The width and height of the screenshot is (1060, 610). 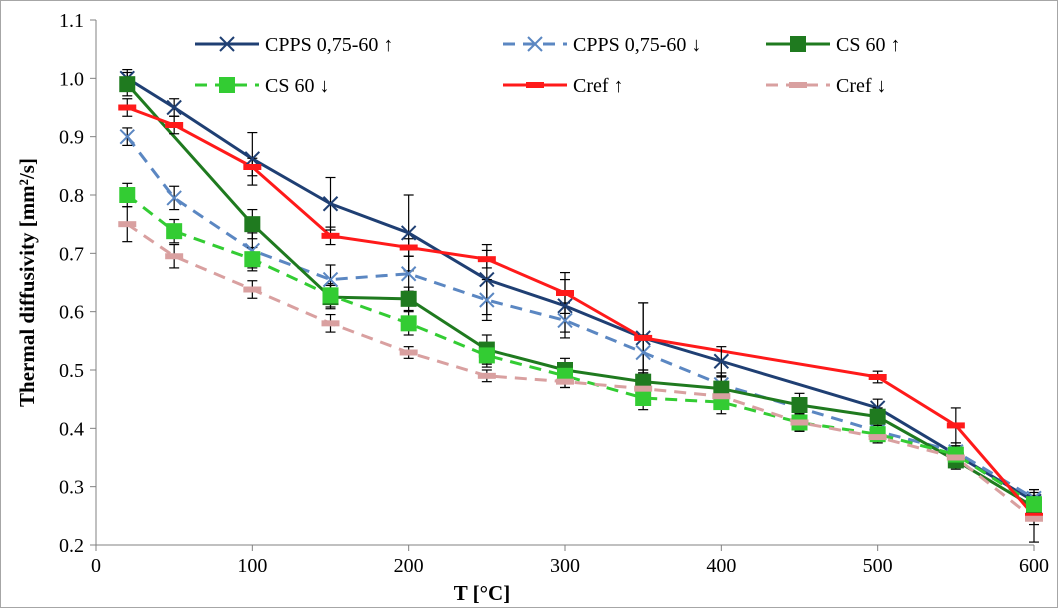 What do you see at coordinates (637, 45) in the screenshot?
I see `legend-label: CPPS 0,75-60 ↓` at bounding box center [637, 45].